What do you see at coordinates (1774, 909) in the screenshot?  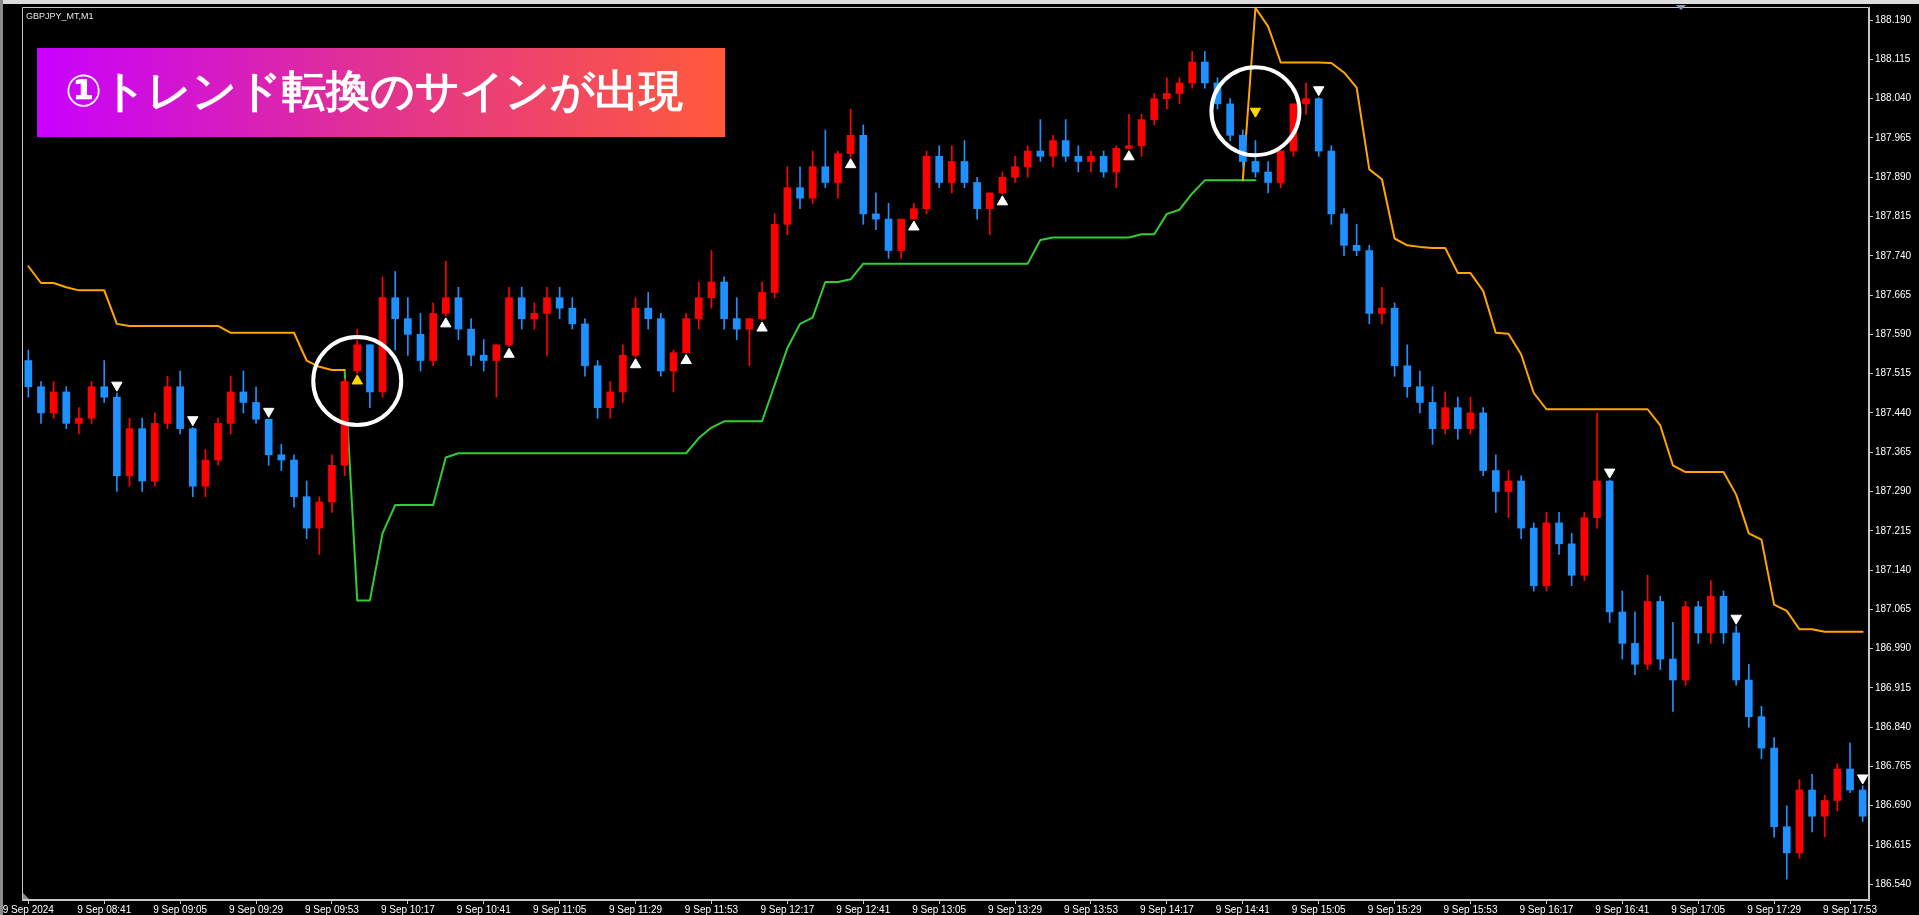 I see `x-tick-label: 9 Sep 17:29` at bounding box center [1774, 909].